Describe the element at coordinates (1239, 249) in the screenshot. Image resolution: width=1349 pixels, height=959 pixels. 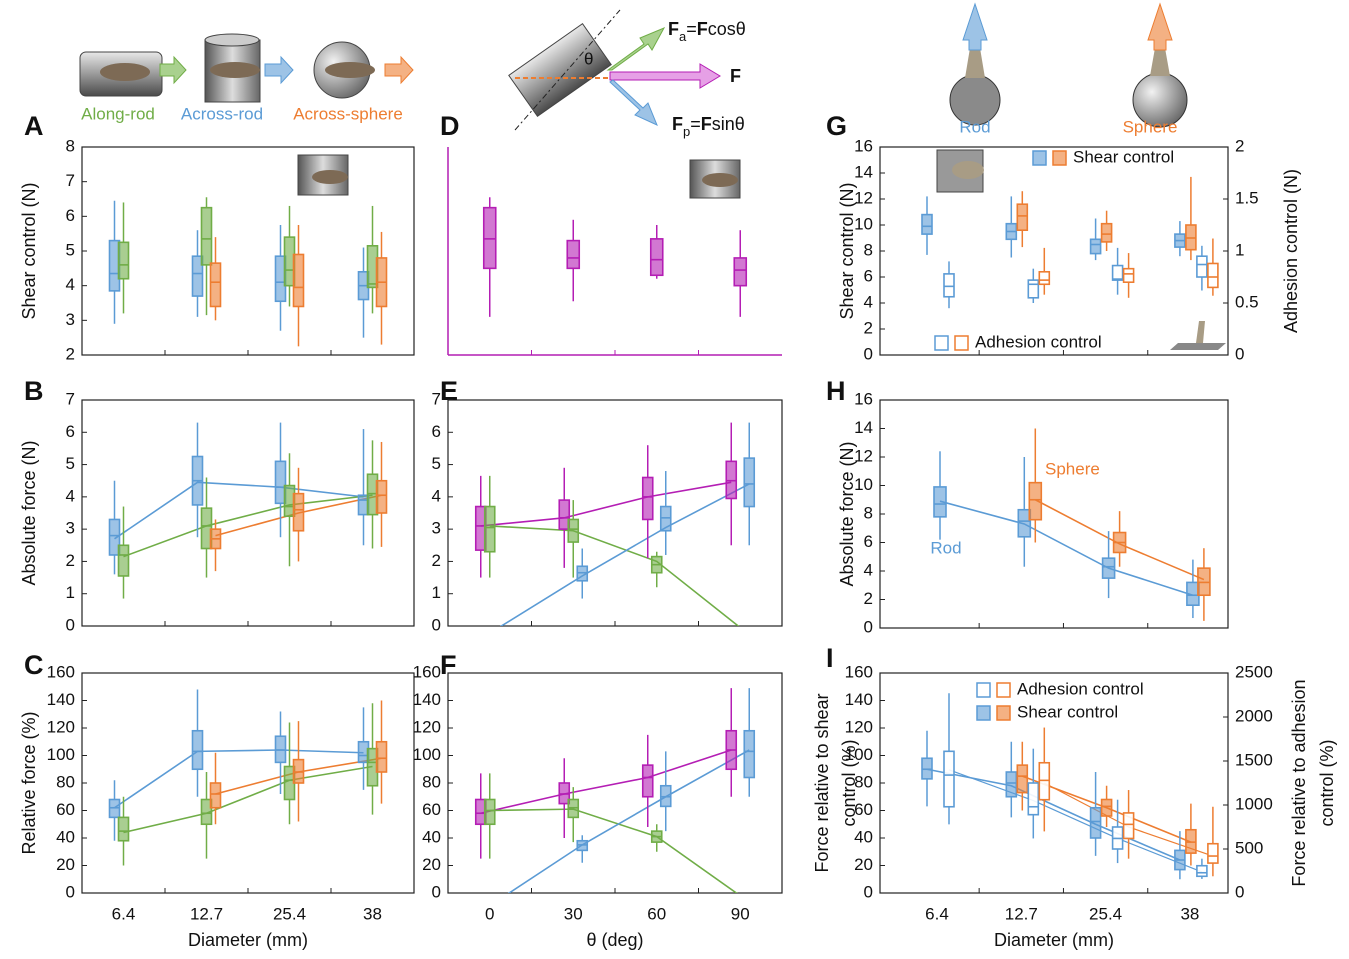
I see `y2-tick-label: 1` at that location.